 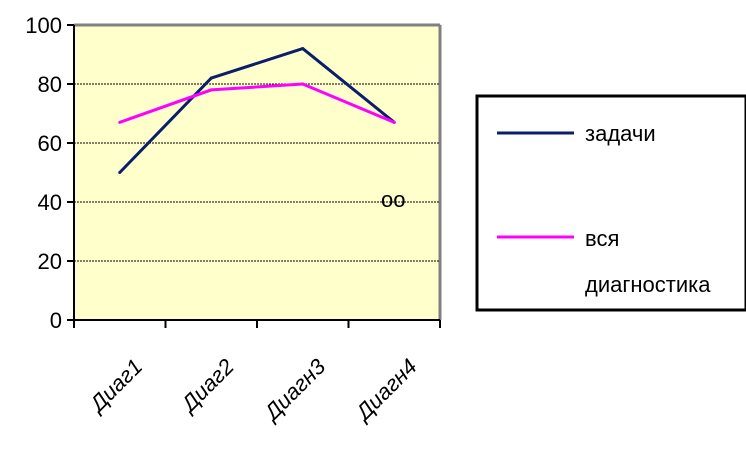 What do you see at coordinates (648, 284) in the screenshot?
I see `legend-label-series-2-line-2: диагностика` at bounding box center [648, 284].